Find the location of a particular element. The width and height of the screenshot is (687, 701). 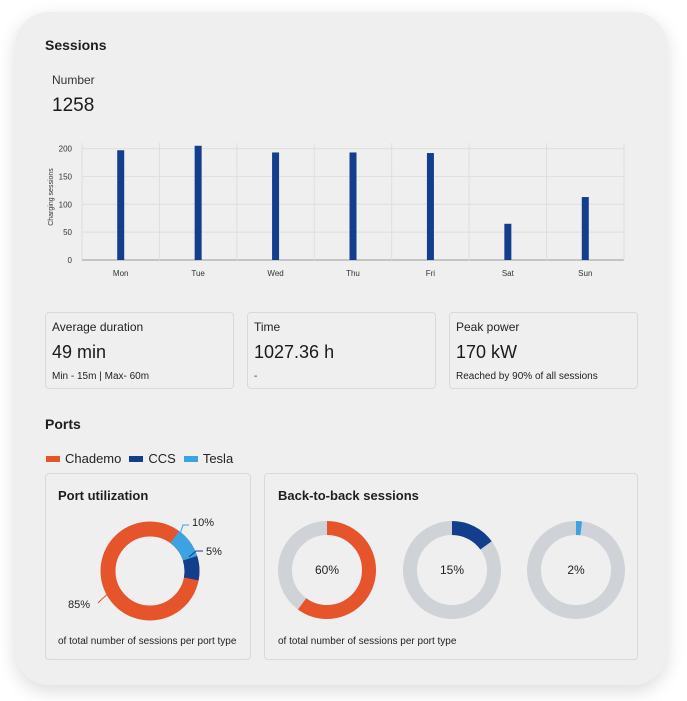

stat-value: 1027.36 h is located at coordinates (294, 352).